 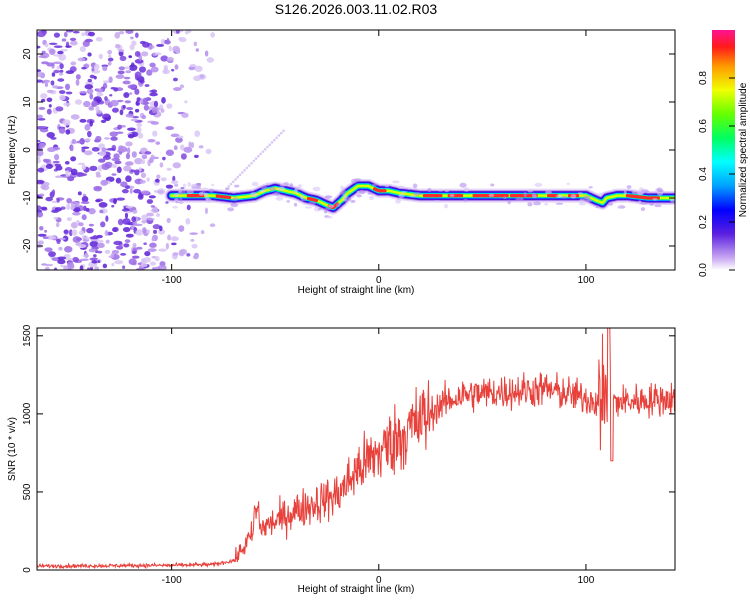 What do you see at coordinates (703, 126) in the screenshot?
I see `colorbar-tick-label: 0.6` at bounding box center [703, 126].